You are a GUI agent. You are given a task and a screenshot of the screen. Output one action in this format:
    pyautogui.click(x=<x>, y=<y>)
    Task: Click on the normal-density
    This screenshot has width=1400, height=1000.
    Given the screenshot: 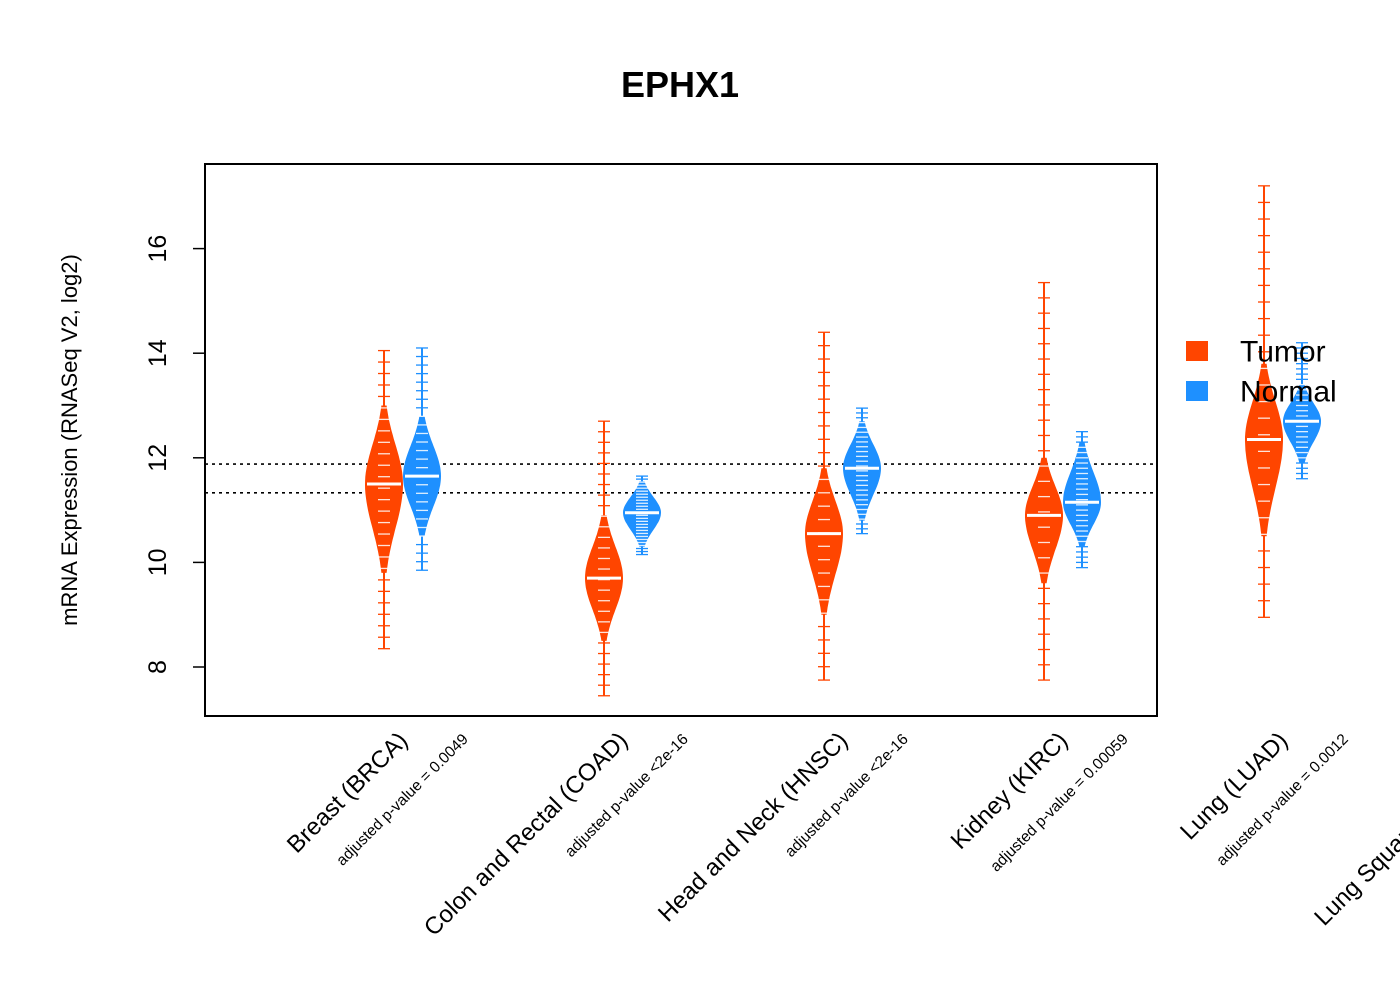 What is the action you would take?
    pyautogui.click(x=1302, y=423)
    